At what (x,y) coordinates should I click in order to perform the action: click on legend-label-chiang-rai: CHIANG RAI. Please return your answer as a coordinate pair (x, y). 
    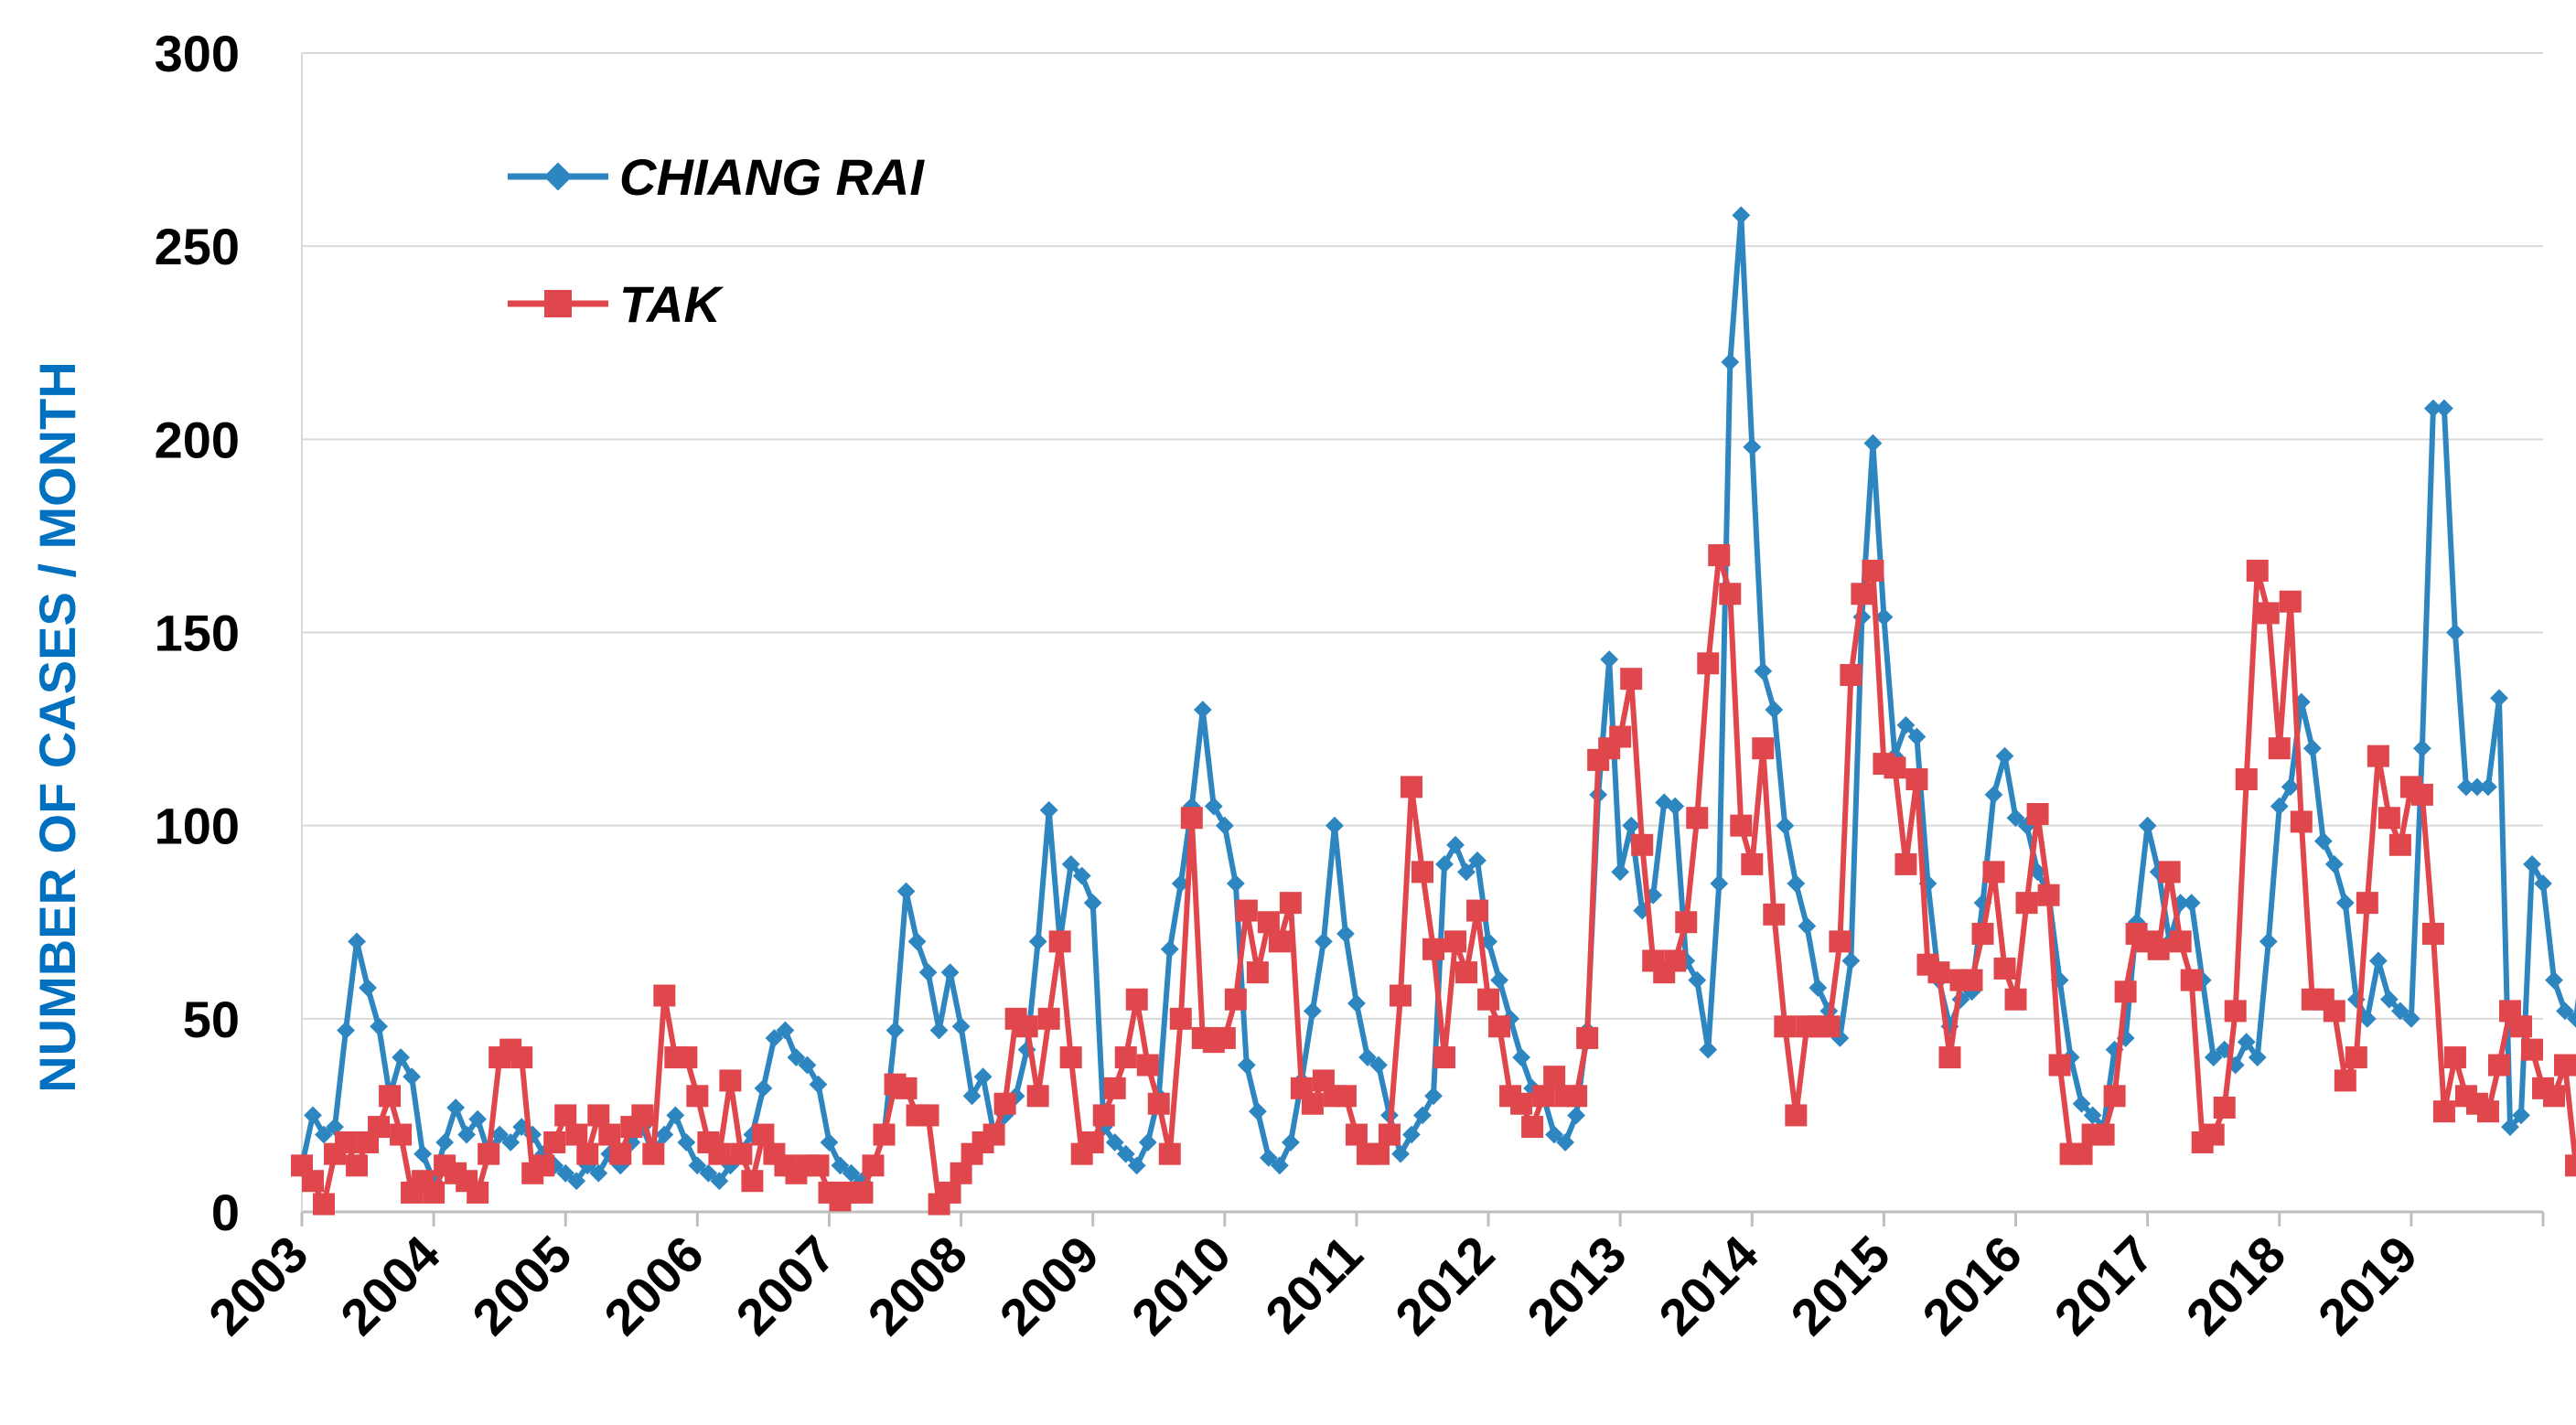
    Looking at the image, I should click on (772, 177).